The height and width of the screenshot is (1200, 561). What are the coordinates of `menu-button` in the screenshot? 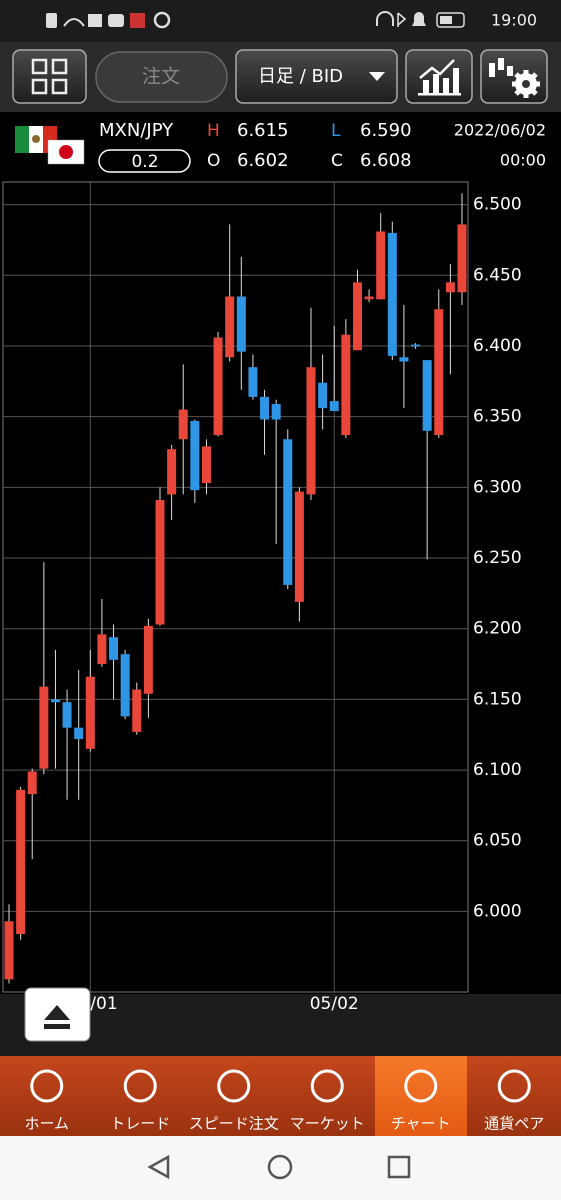 It's located at (49, 76).